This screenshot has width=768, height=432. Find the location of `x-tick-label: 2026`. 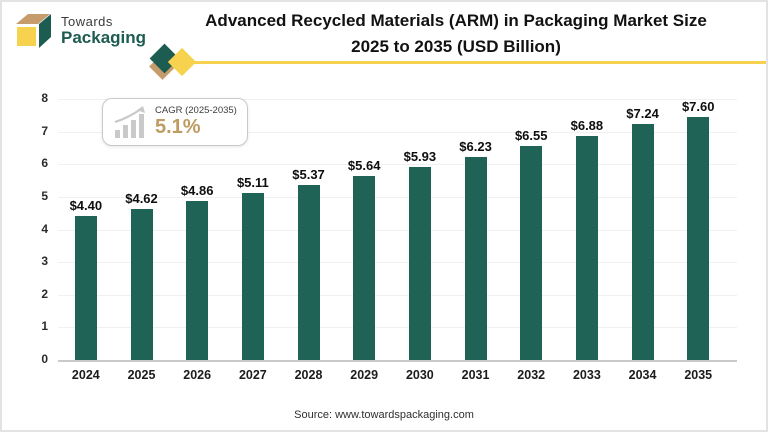

x-tick-label: 2026 is located at coordinates (197, 375).